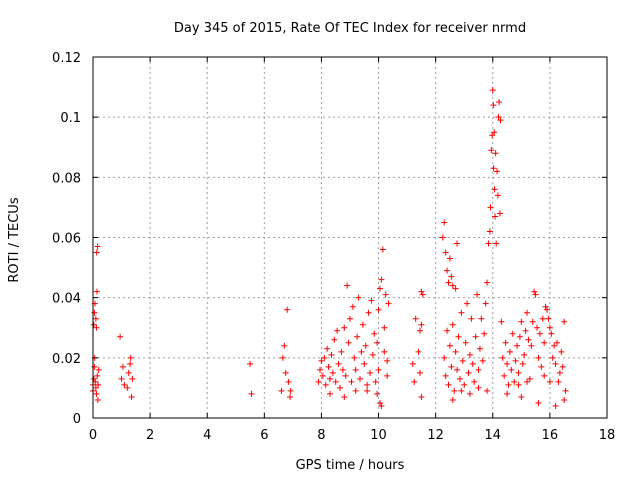 Image resolution: width=640 pixels, height=480 pixels. I want to click on x-tick-label: 12, so click(435, 435).